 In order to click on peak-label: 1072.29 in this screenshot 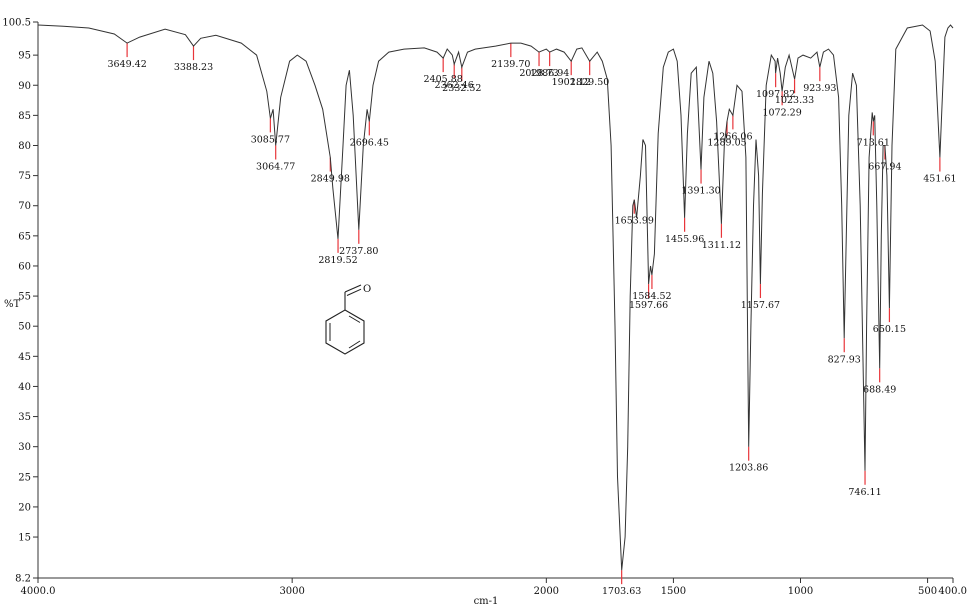, I will do `click(781, 112)`.